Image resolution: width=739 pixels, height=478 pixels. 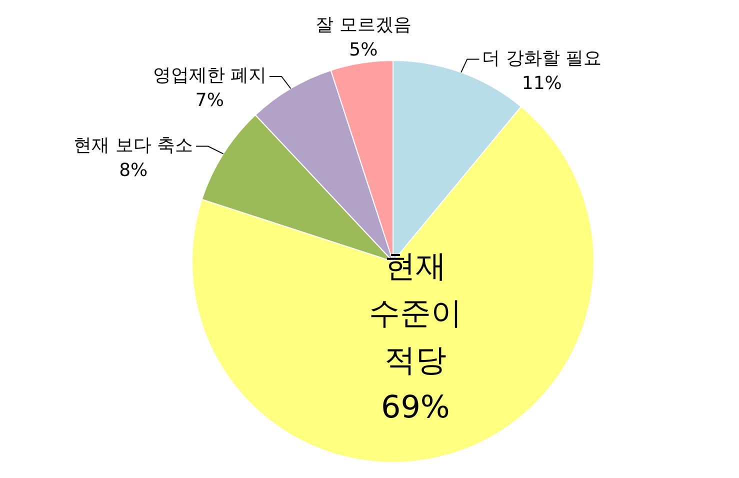 What do you see at coordinates (134, 145) in the screenshot?
I see `slice-label: 현재 보다 축소` at bounding box center [134, 145].